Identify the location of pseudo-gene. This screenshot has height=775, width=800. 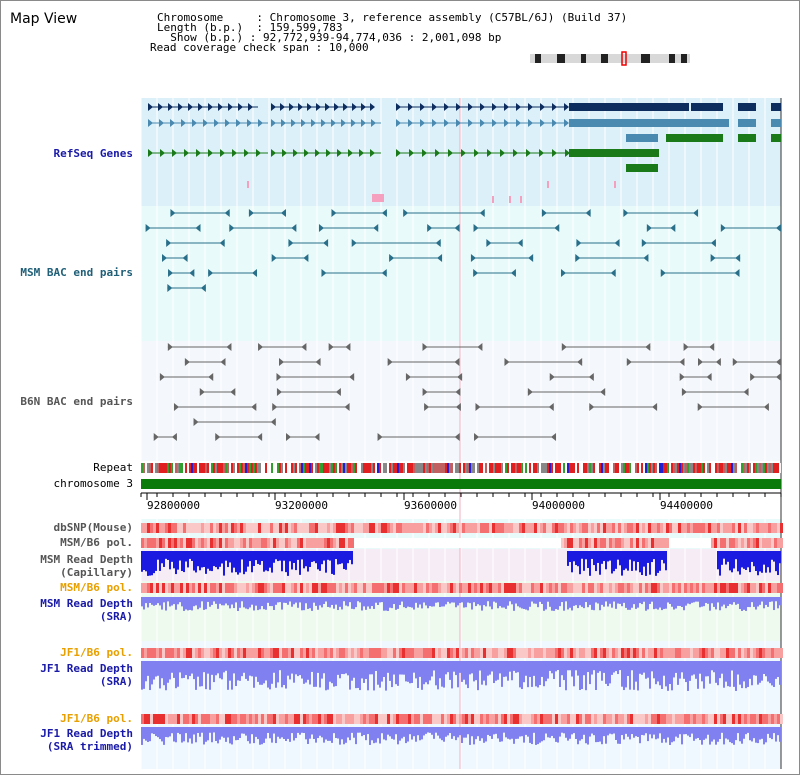
(521, 199).